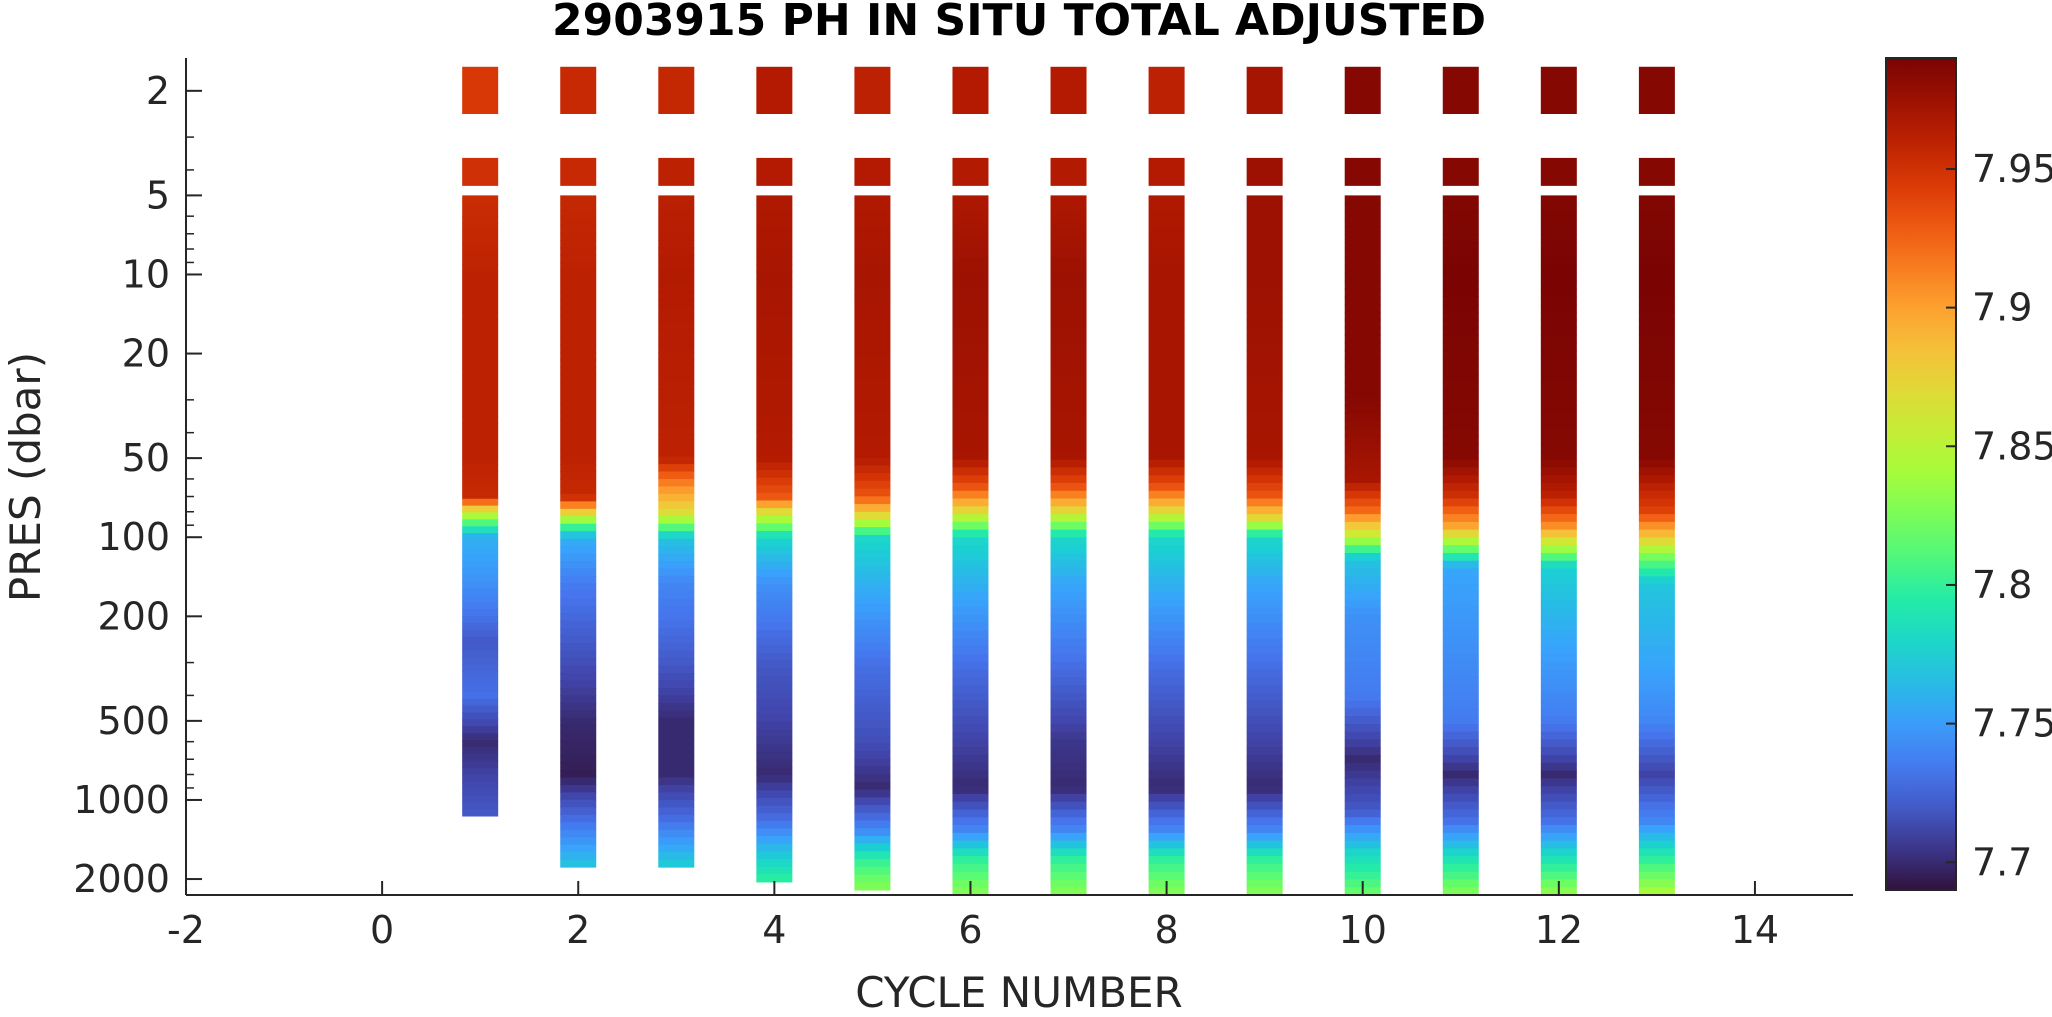 This screenshot has width=2052, height=1017. What do you see at coordinates (1559, 930) in the screenshot?
I see `x-tick-label: 12` at bounding box center [1559, 930].